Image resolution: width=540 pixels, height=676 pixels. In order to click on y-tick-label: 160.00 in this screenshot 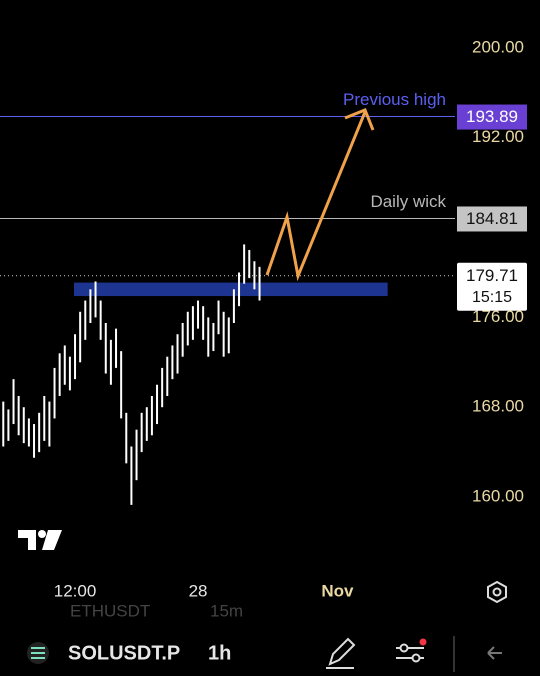, I will do `click(498, 496)`.